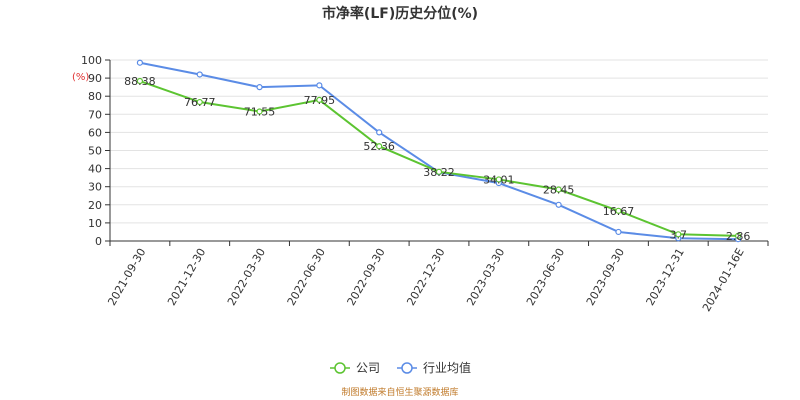 The height and width of the screenshot is (400, 800). I want to click on data-label: 77.95, so click(320, 100).